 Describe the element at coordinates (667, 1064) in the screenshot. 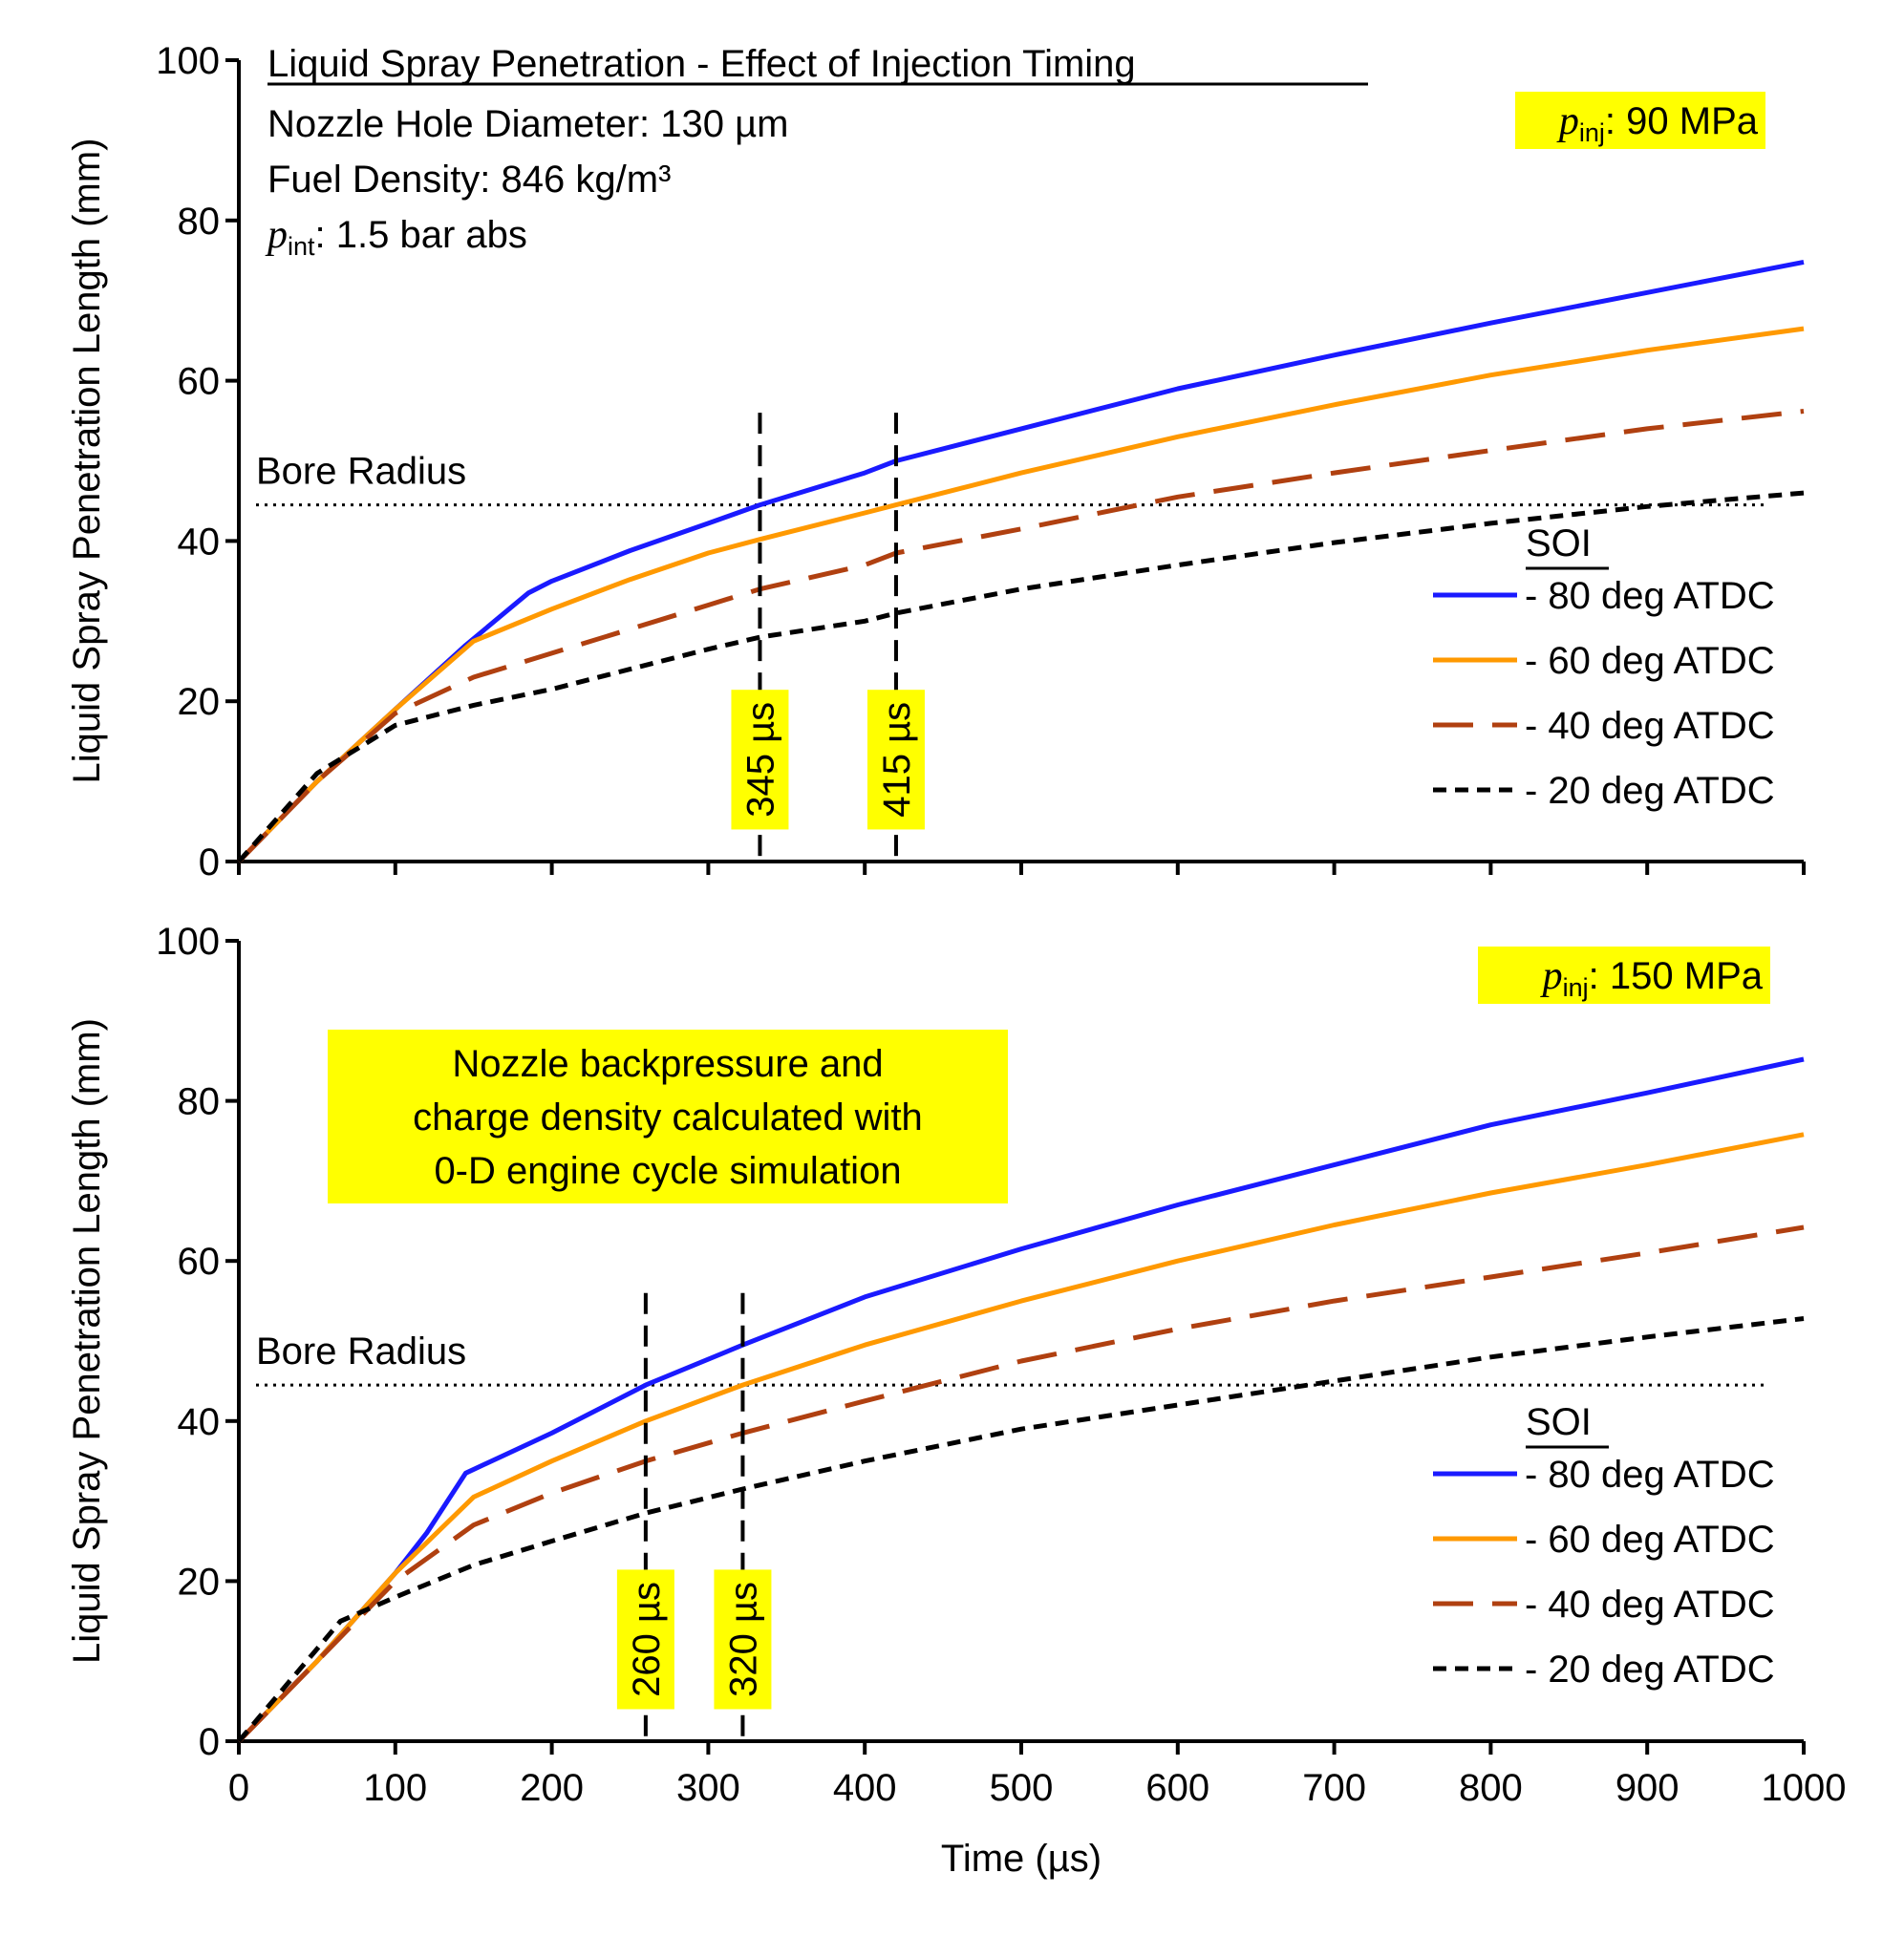

I see `note-line: Nozzle backpressure and` at that location.